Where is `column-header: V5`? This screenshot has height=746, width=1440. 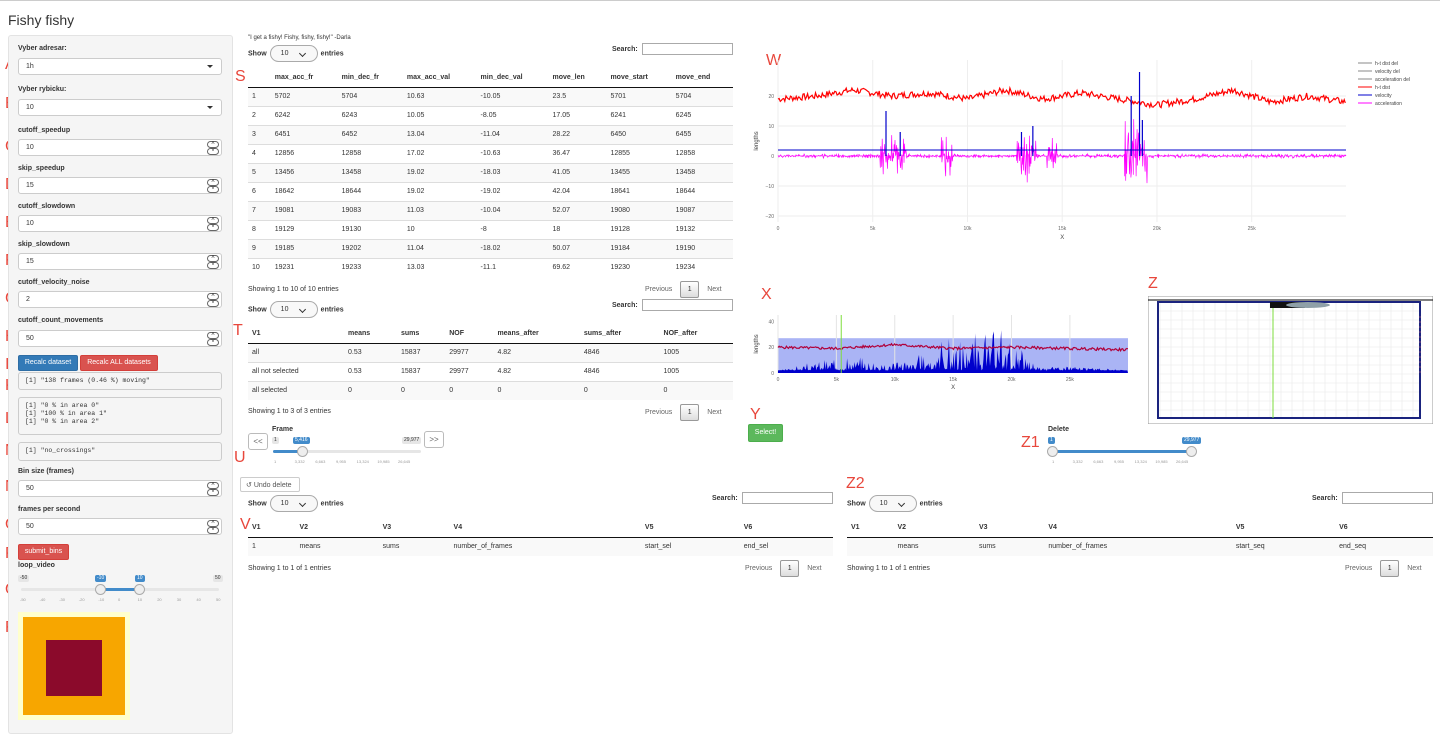
column-header: V5 is located at coordinates (1283, 528).